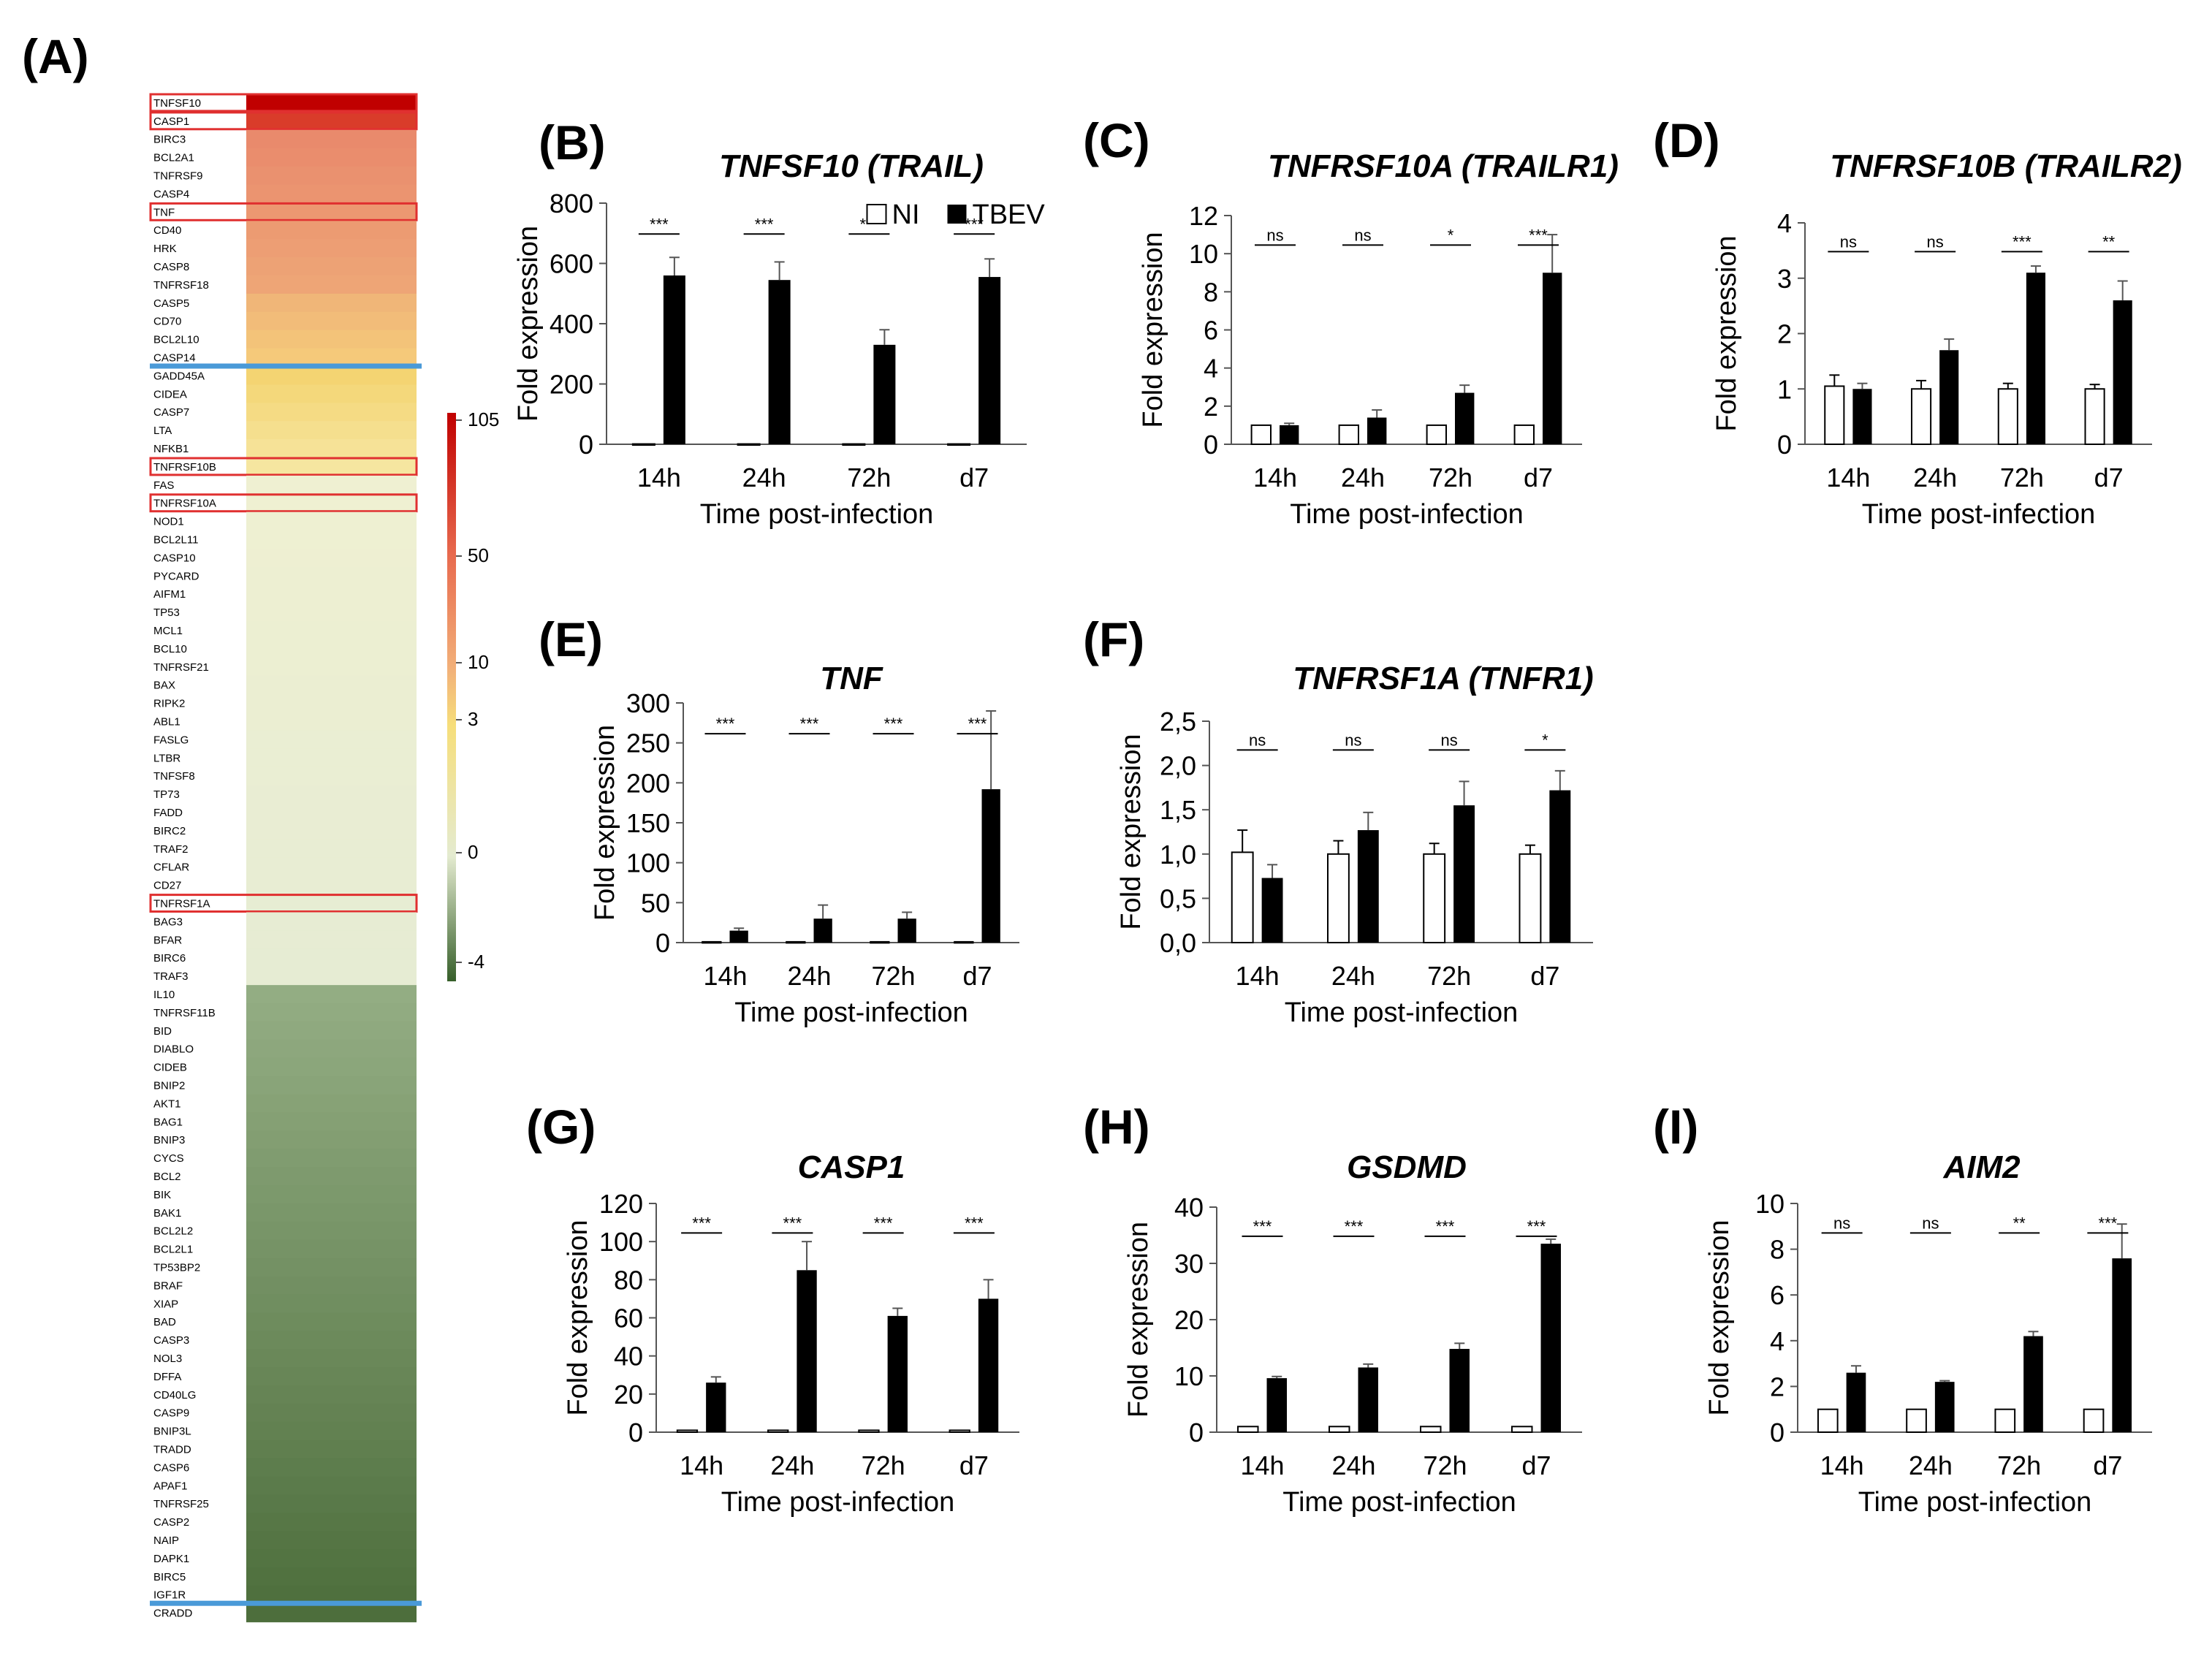 The width and height of the screenshot is (2212, 1666). I want to click on chart-title: TNFRSF10A (TRAILR1), so click(1443, 166).